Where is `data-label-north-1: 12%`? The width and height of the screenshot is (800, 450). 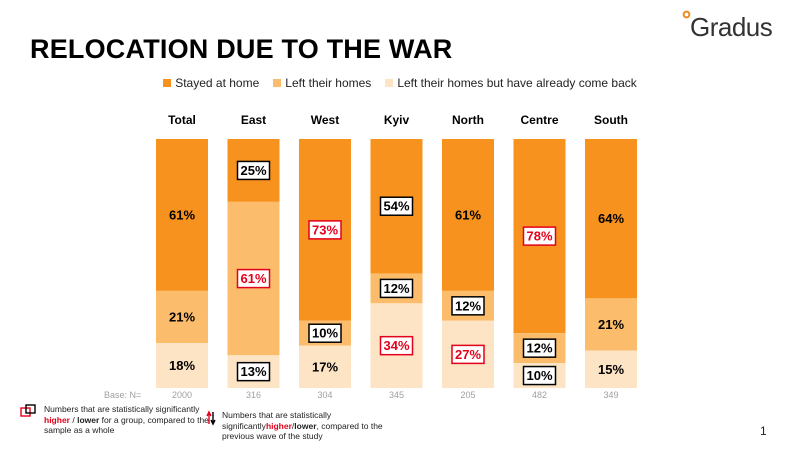
data-label-north-1: 12% is located at coordinates (468, 305).